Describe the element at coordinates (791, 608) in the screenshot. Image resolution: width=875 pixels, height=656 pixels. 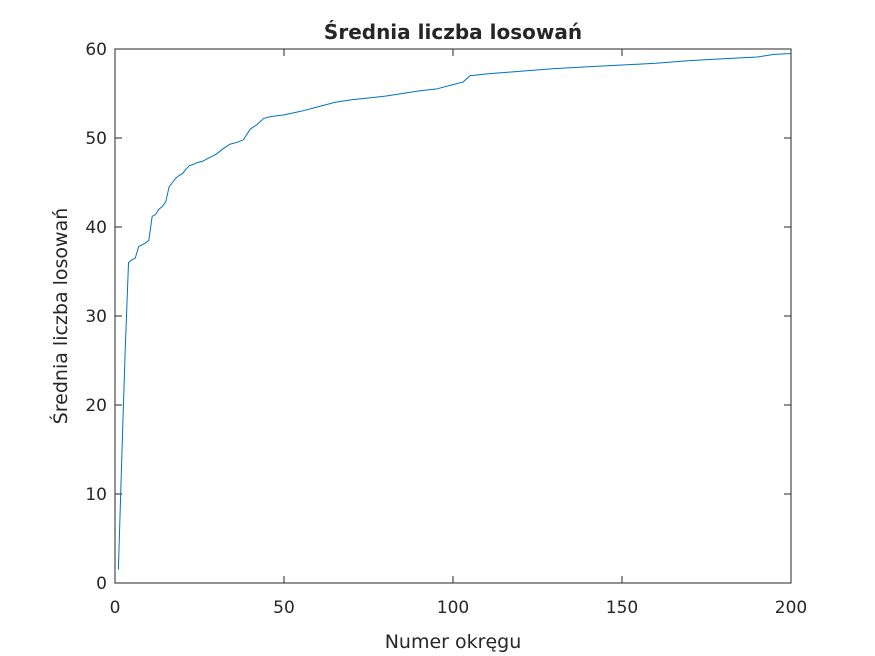
I see `x-tick-label: 200` at that location.